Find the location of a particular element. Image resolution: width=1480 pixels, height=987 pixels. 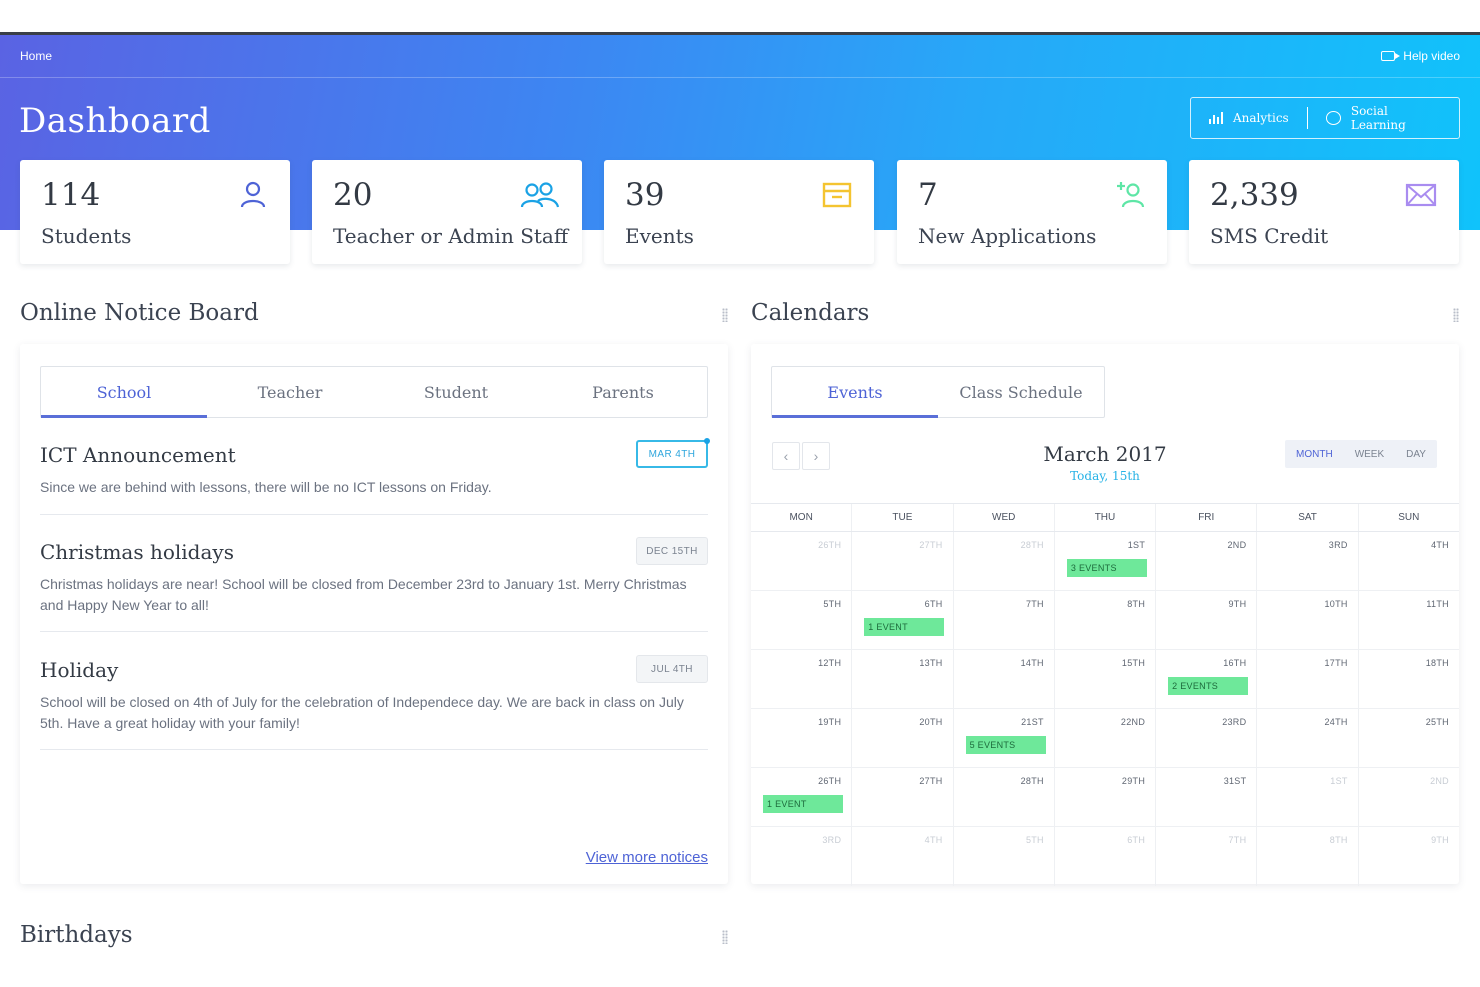

stat-value: 114 is located at coordinates (71, 195).